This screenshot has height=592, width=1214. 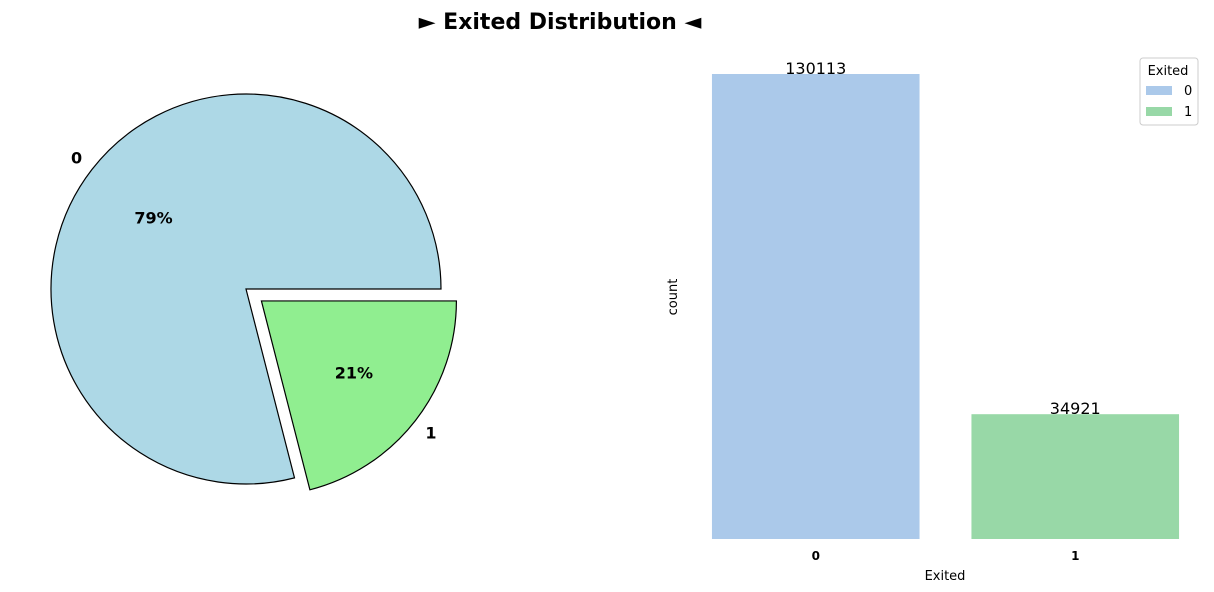 What do you see at coordinates (76, 158) in the screenshot?
I see `pie-category-label-0: 0` at bounding box center [76, 158].